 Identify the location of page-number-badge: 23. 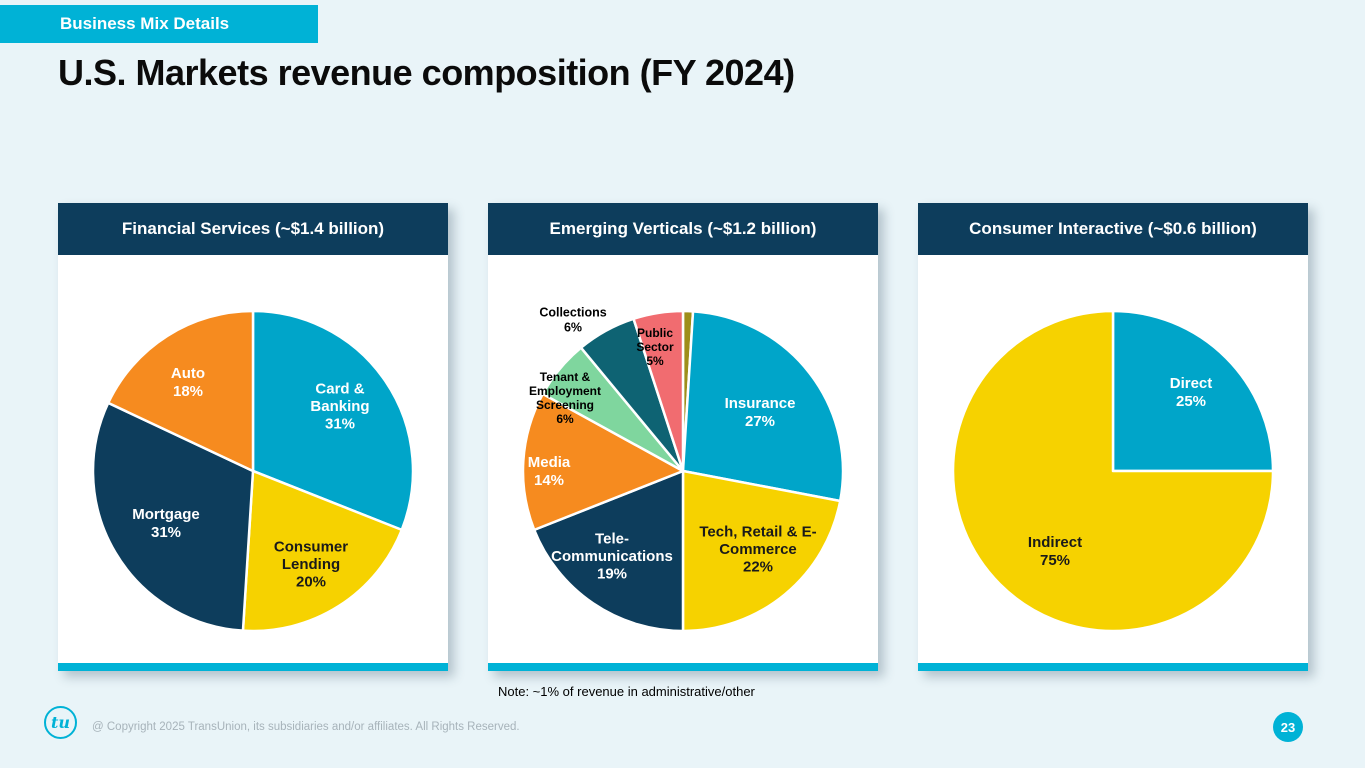
(1288, 727).